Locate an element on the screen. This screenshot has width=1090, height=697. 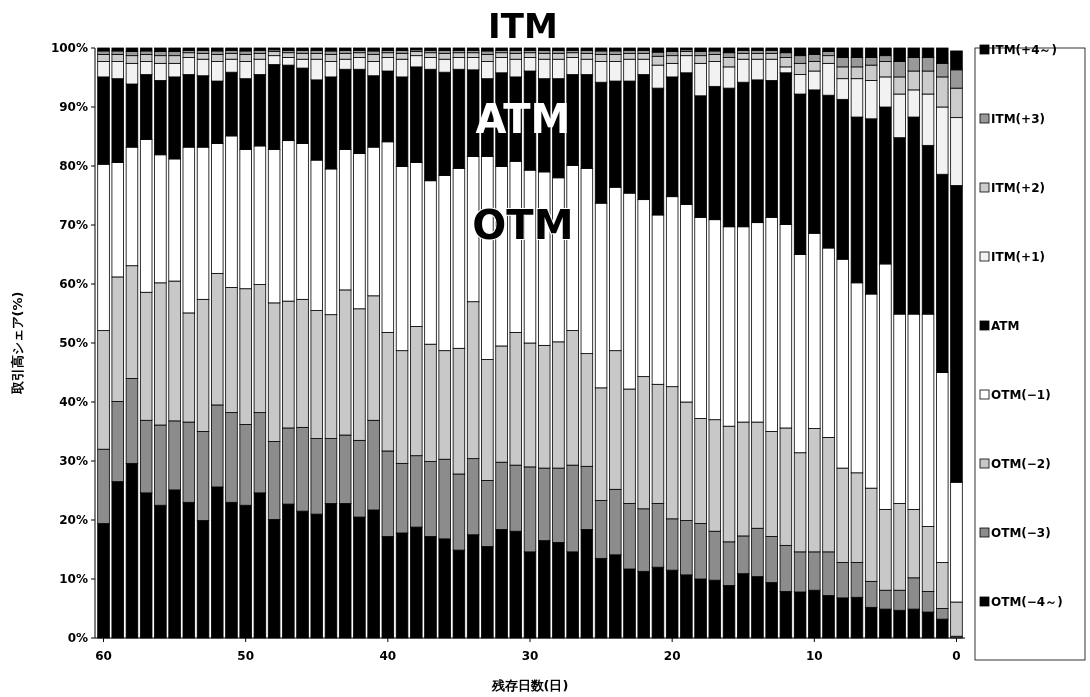
y-tick-label: 0% is located at coordinates (77, 638).